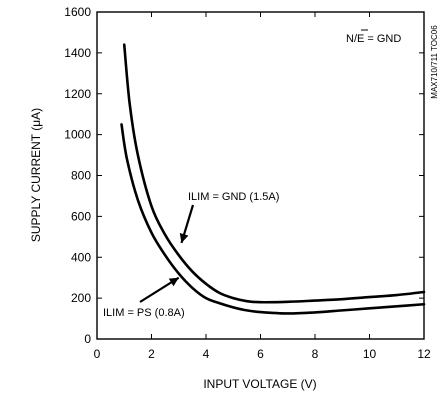 The height and width of the screenshot is (398, 447). What do you see at coordinates (144, 313) in the screenshot?
I see `annotation-ilim-ps-label: ILIM = PS (0.8A)` at bounding box center [144, 313].